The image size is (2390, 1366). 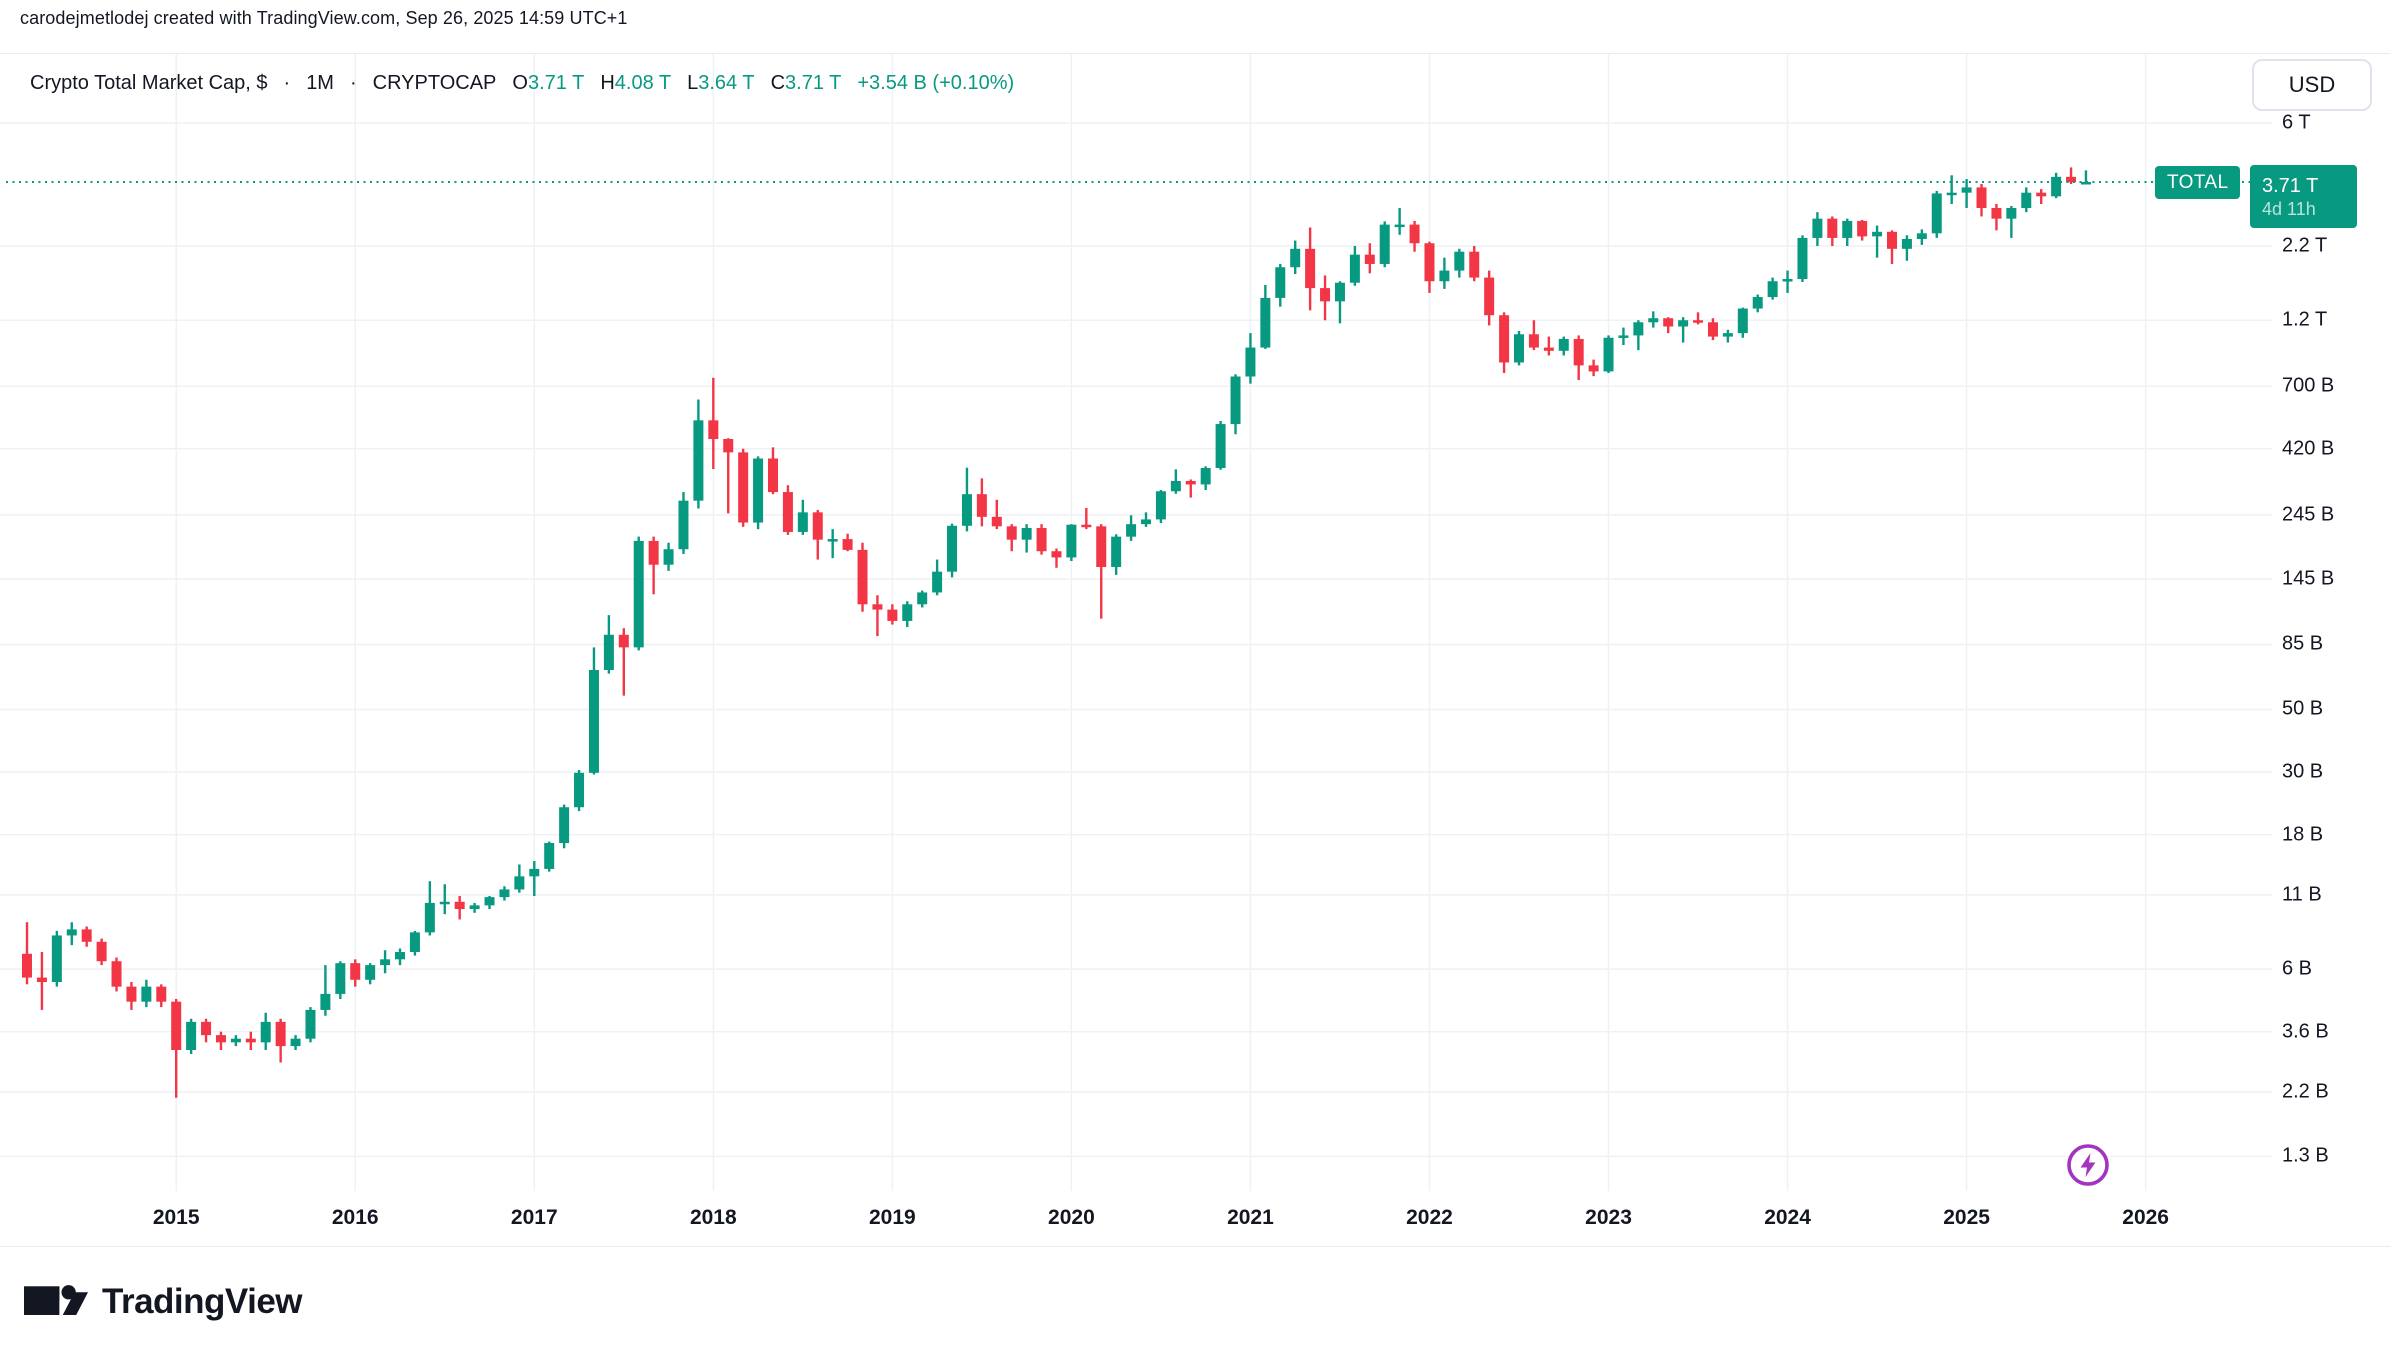 I want to click on ohlc-high: H4.08 T, so click(x=635, y=83).